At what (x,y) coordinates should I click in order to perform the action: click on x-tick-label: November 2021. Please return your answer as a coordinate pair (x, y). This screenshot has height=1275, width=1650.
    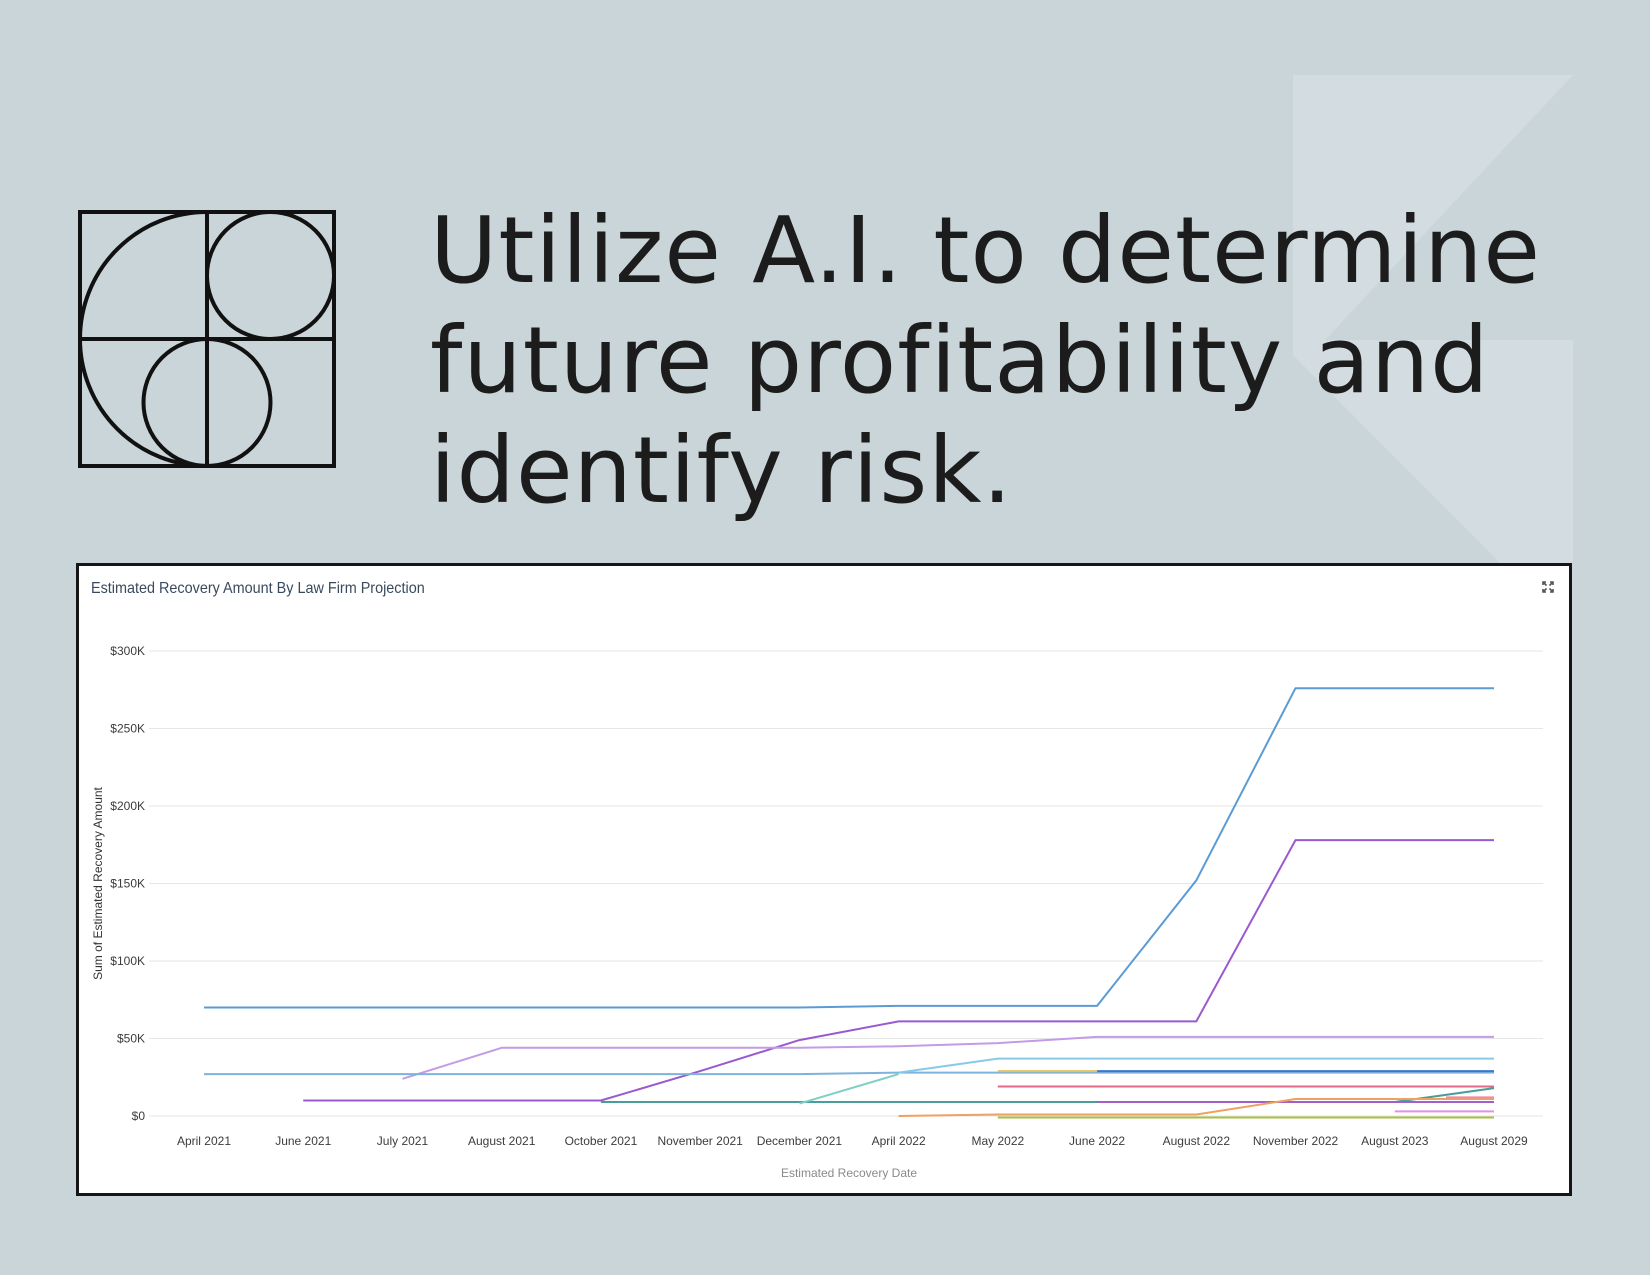
    Looking at the image, I should click on (700, 1141).